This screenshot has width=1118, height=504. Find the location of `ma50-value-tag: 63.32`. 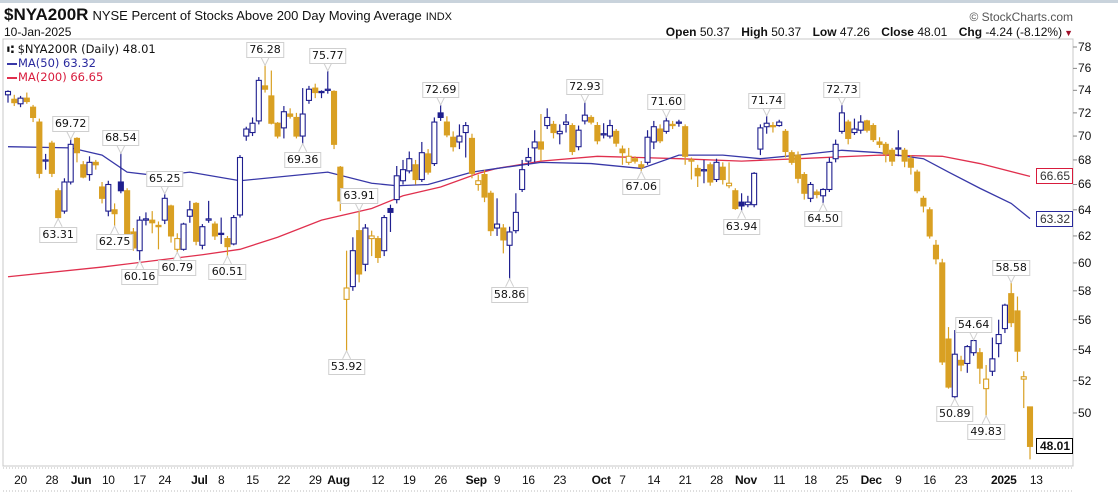

ma50-value-tag: 63.32 is located at coordinates (1054, 218).